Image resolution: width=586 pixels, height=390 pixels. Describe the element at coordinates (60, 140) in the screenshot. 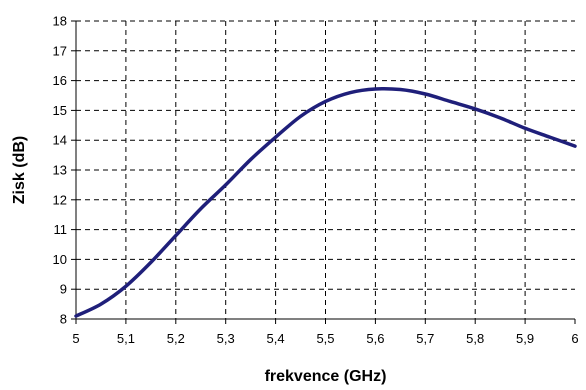

I see `y-tick-label: 14` at that location.